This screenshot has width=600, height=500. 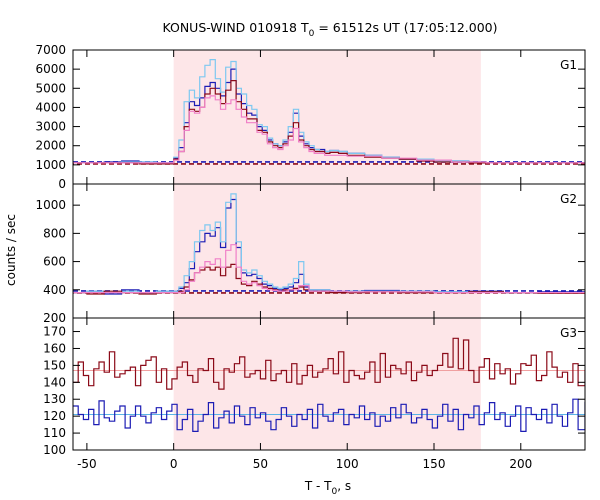 I want to click on y-tick-label: 2000, so click(x=50, y=146).